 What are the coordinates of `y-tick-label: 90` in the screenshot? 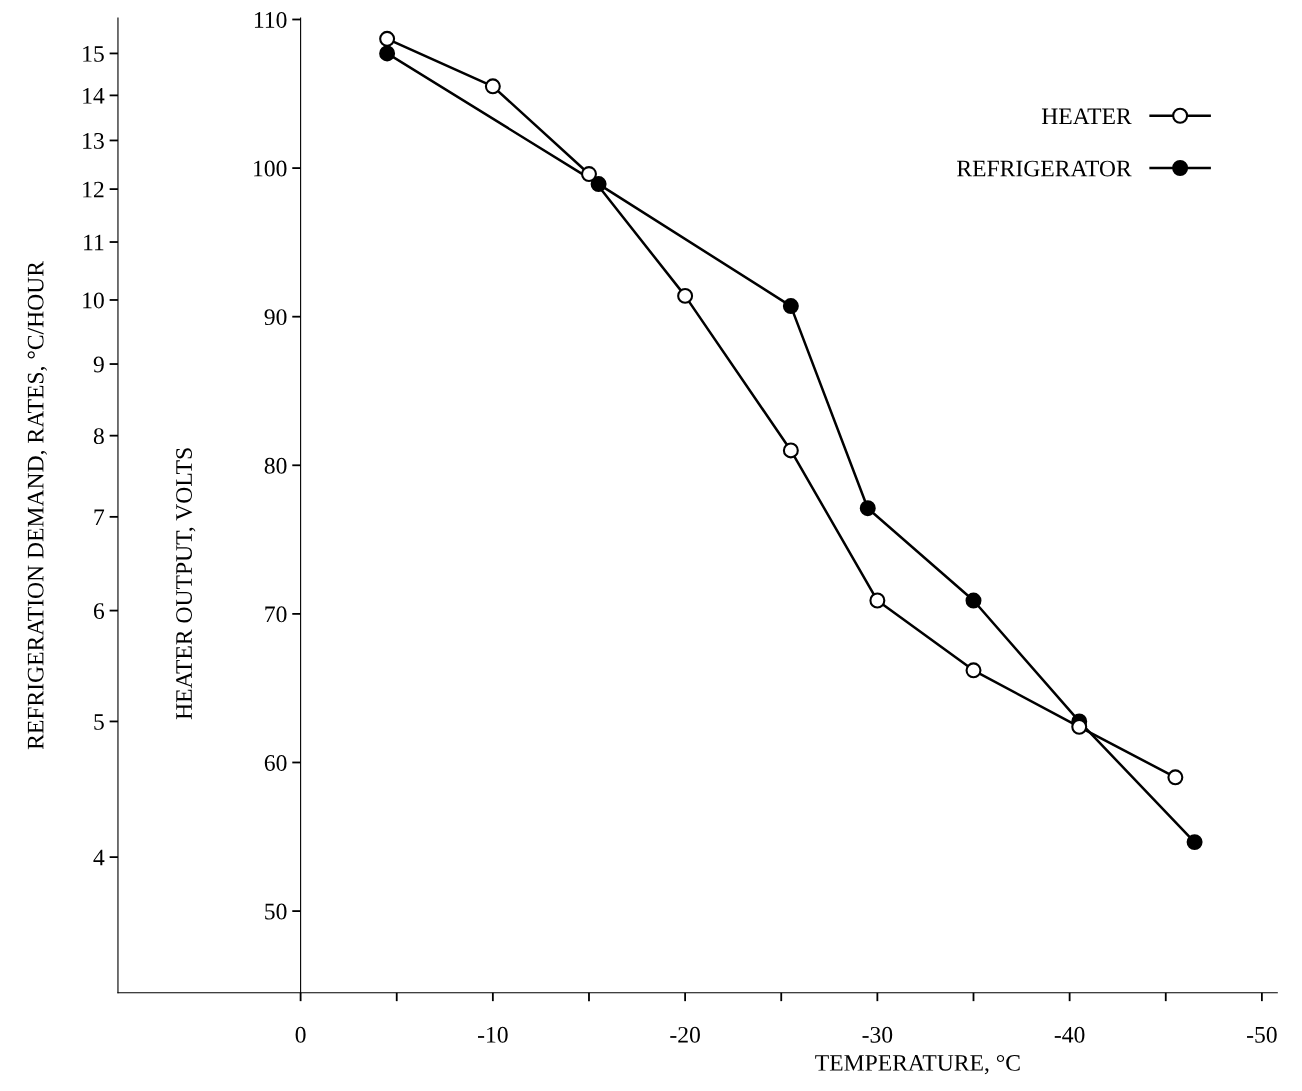 It's located at (275, 317).